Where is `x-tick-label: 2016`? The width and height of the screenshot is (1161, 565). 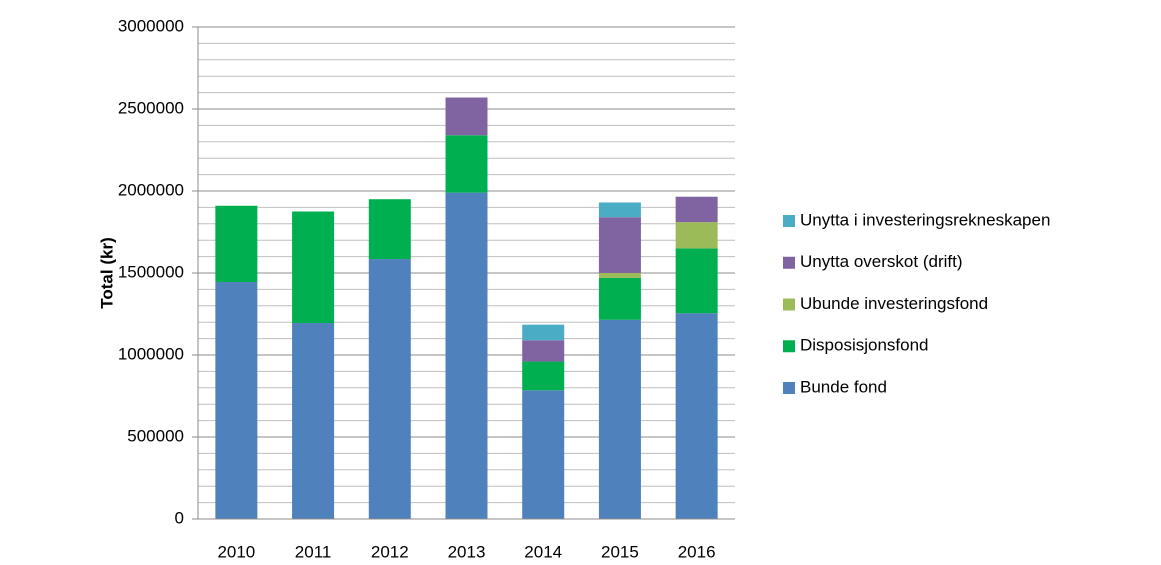 x-tick-label: 2016 is located at coordinates (697, 551).